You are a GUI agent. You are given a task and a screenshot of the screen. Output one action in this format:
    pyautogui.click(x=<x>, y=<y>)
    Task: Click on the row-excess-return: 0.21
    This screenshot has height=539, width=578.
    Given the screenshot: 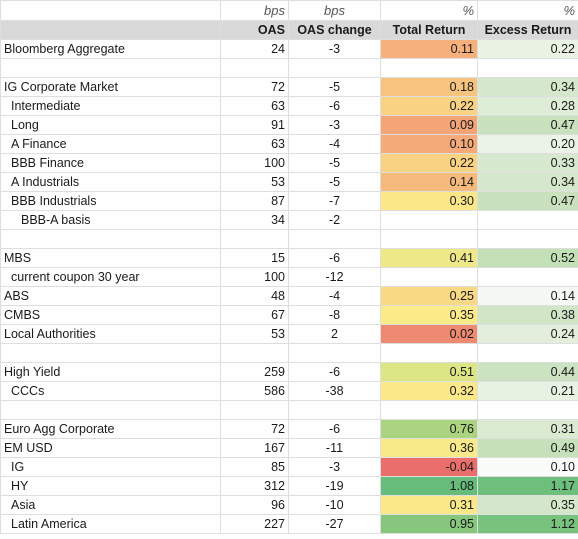 What is the action you would take?
    pyautogui.click(x=527, y=391)
    